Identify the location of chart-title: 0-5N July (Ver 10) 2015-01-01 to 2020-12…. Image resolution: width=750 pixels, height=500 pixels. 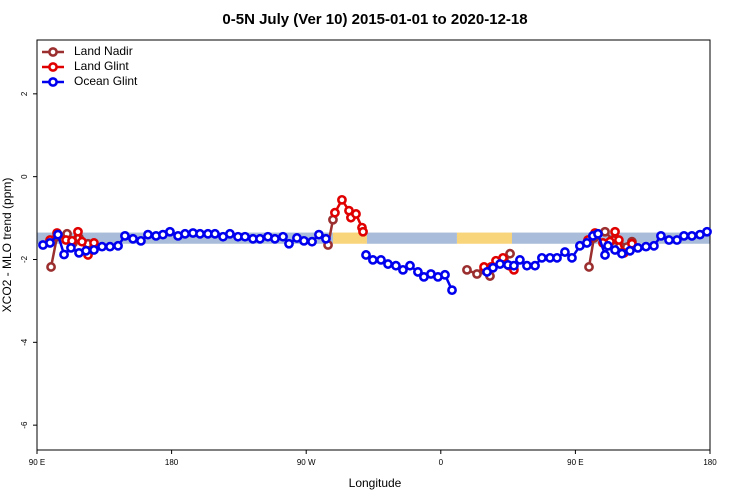
(374, 19).